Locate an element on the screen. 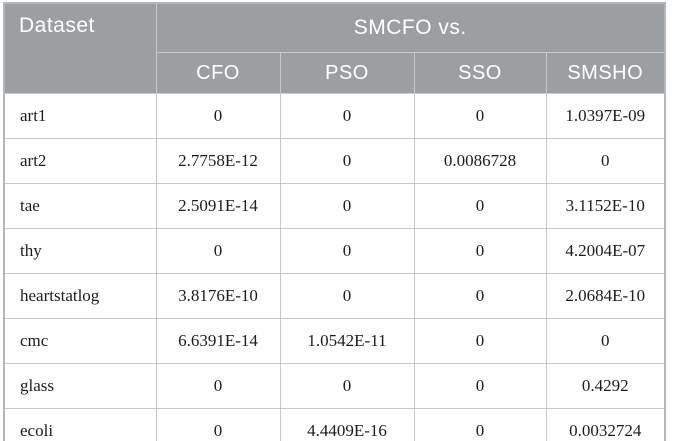 This screenshot has width=673, height=441. p-value-cell: 1.0397E-09 is located at coordinates (605, 116).